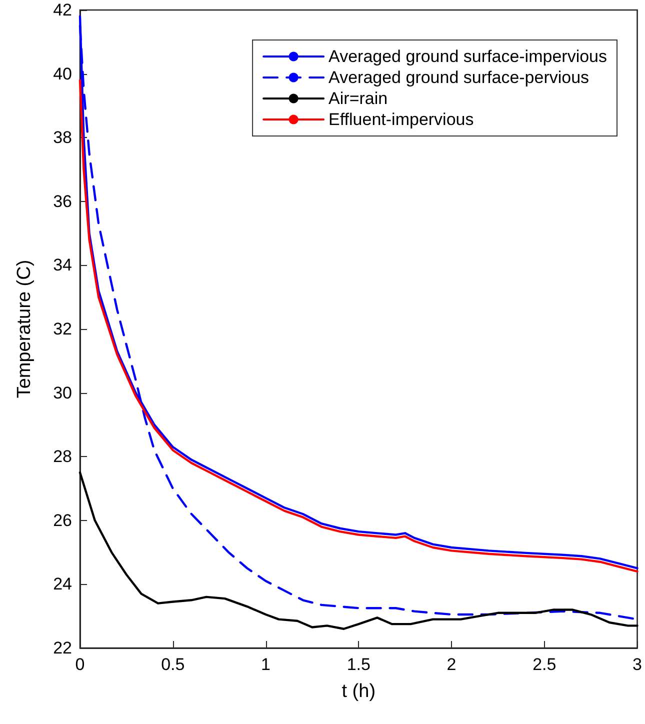 The image size is (645, 724). Describe the element at coordinates (24, 329) in the screenshot. I see `y-axis-title: Temperature (C)` at that location.